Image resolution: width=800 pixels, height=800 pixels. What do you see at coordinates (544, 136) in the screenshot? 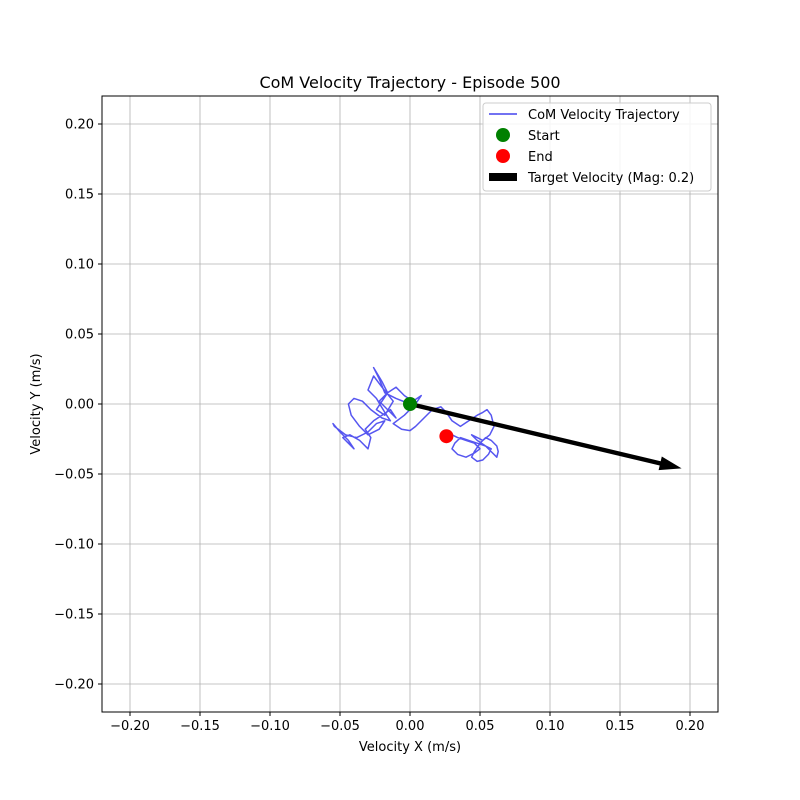
I see `legend-start-label: Start` at bounding box center [544, 136].